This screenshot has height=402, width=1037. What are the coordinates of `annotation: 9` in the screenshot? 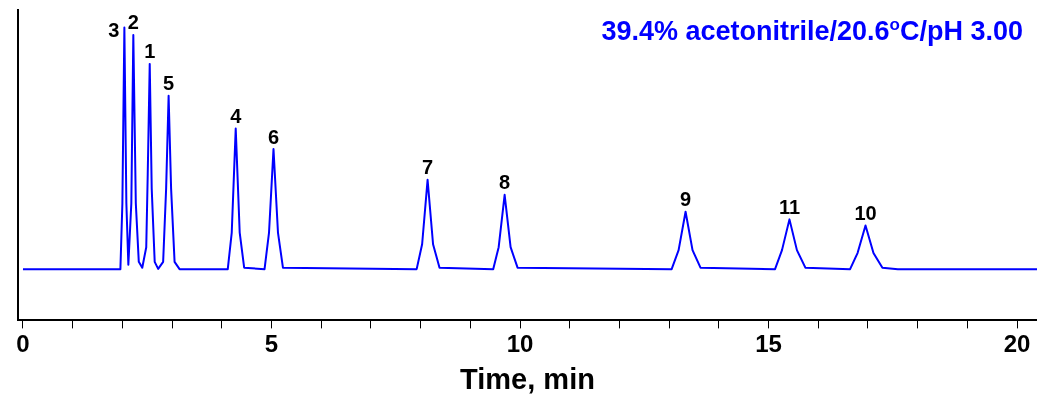 It's located at (686, 199).